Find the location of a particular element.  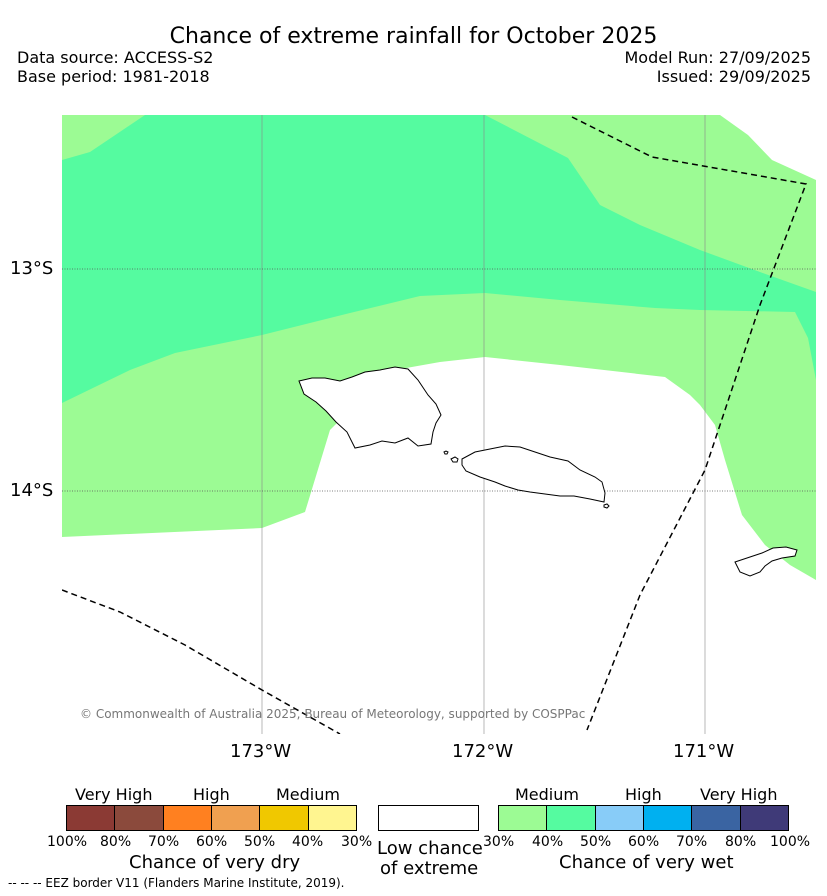

model-run: Model Run: 27/09/2025 is located at coordinates (718, 57).